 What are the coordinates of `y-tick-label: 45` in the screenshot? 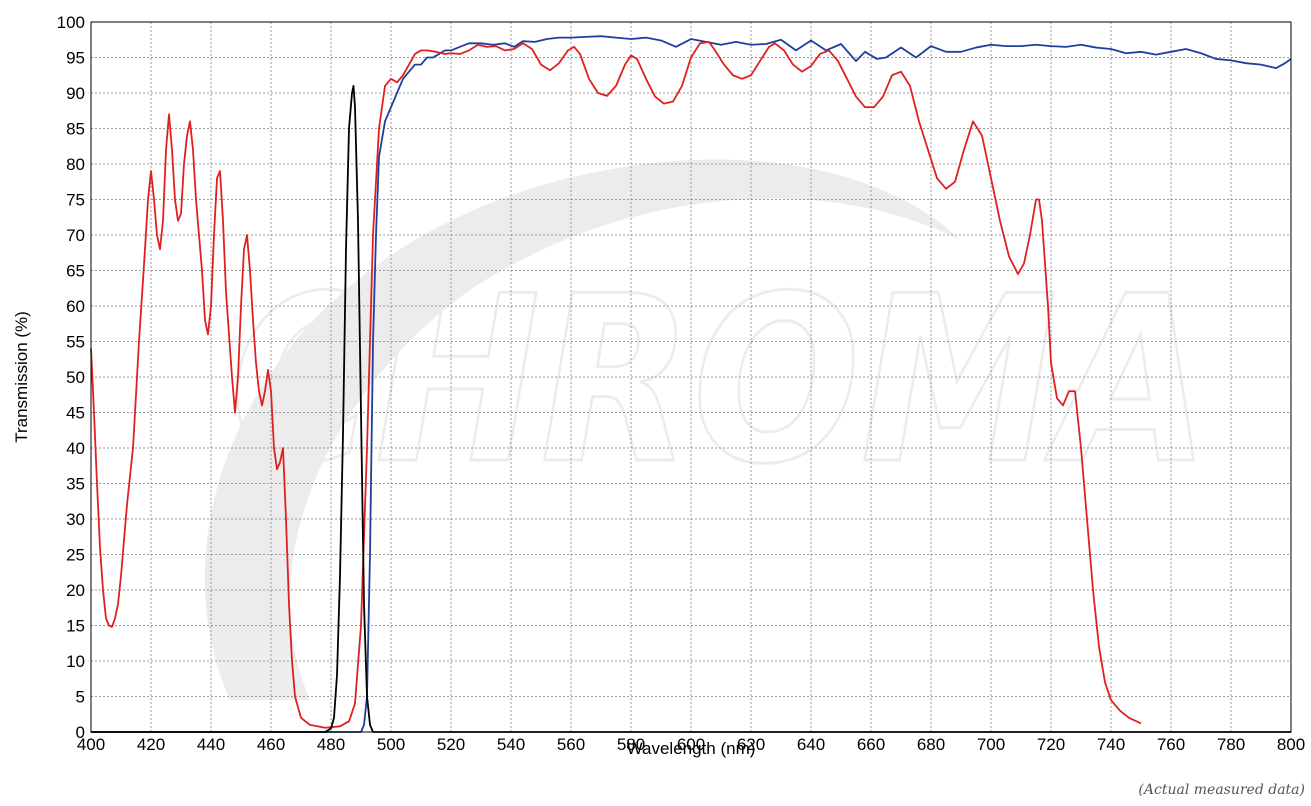 It's located at (75, 413).